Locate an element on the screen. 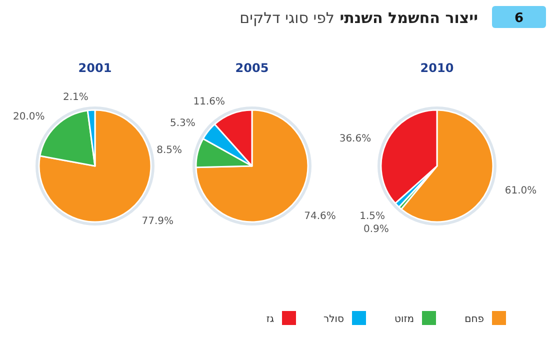 The image size is (558, 339). data-label: 0.9% is located at coordinates (376, 230).